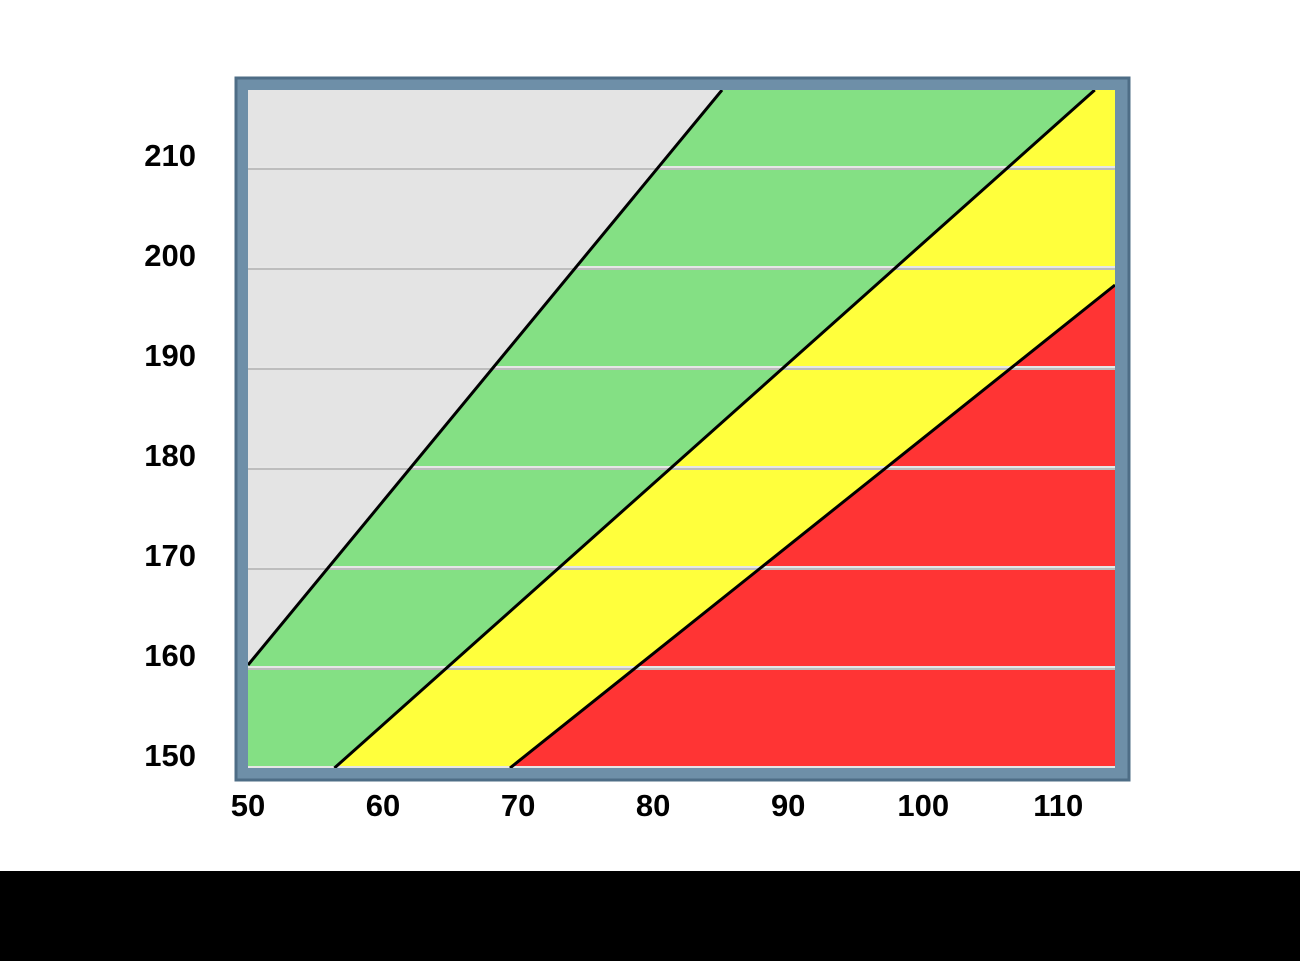  What do you see at coordinates (170, 755) in the screenshot?
I see `y-tick-label: 150` at bounding box center [170, 755].